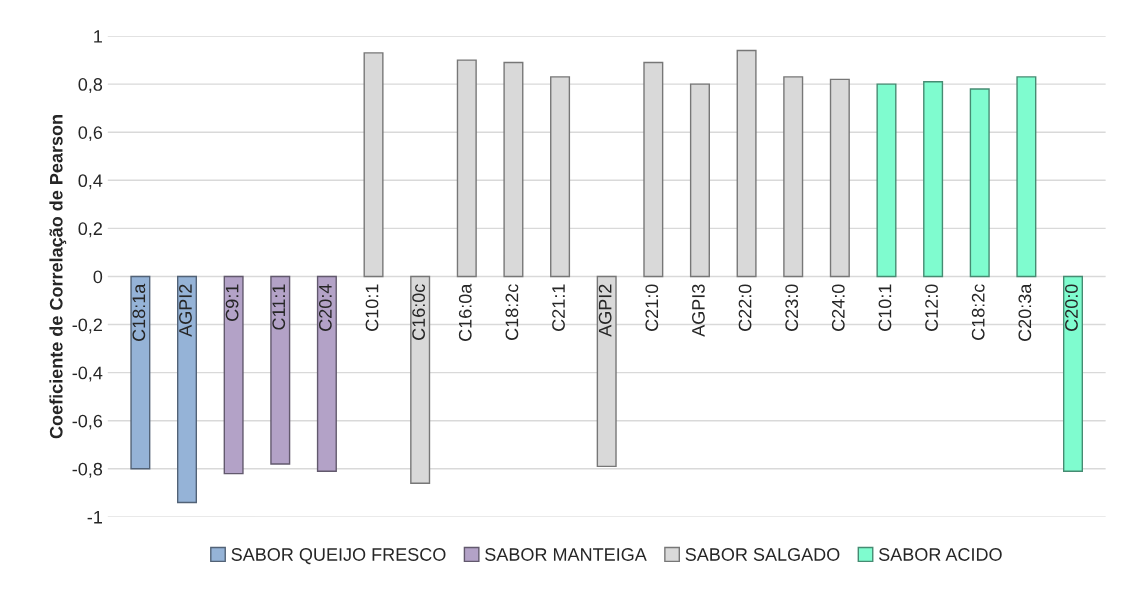 Image resolution: width=1134 pixels, height=601 pixels. Describe the element at coordinates (762, 554) in the screenshot. I see `legend-label: SABOR SALGADO` at that location.